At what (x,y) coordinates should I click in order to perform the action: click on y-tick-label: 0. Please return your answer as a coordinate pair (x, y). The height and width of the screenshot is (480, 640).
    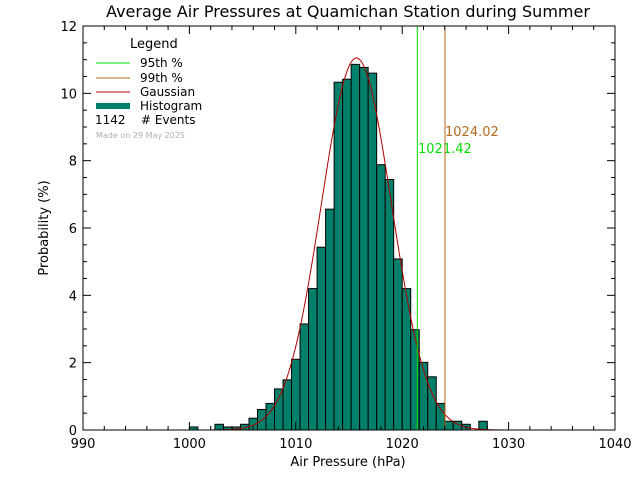
    Looking at the image, I should click on (73, 431).